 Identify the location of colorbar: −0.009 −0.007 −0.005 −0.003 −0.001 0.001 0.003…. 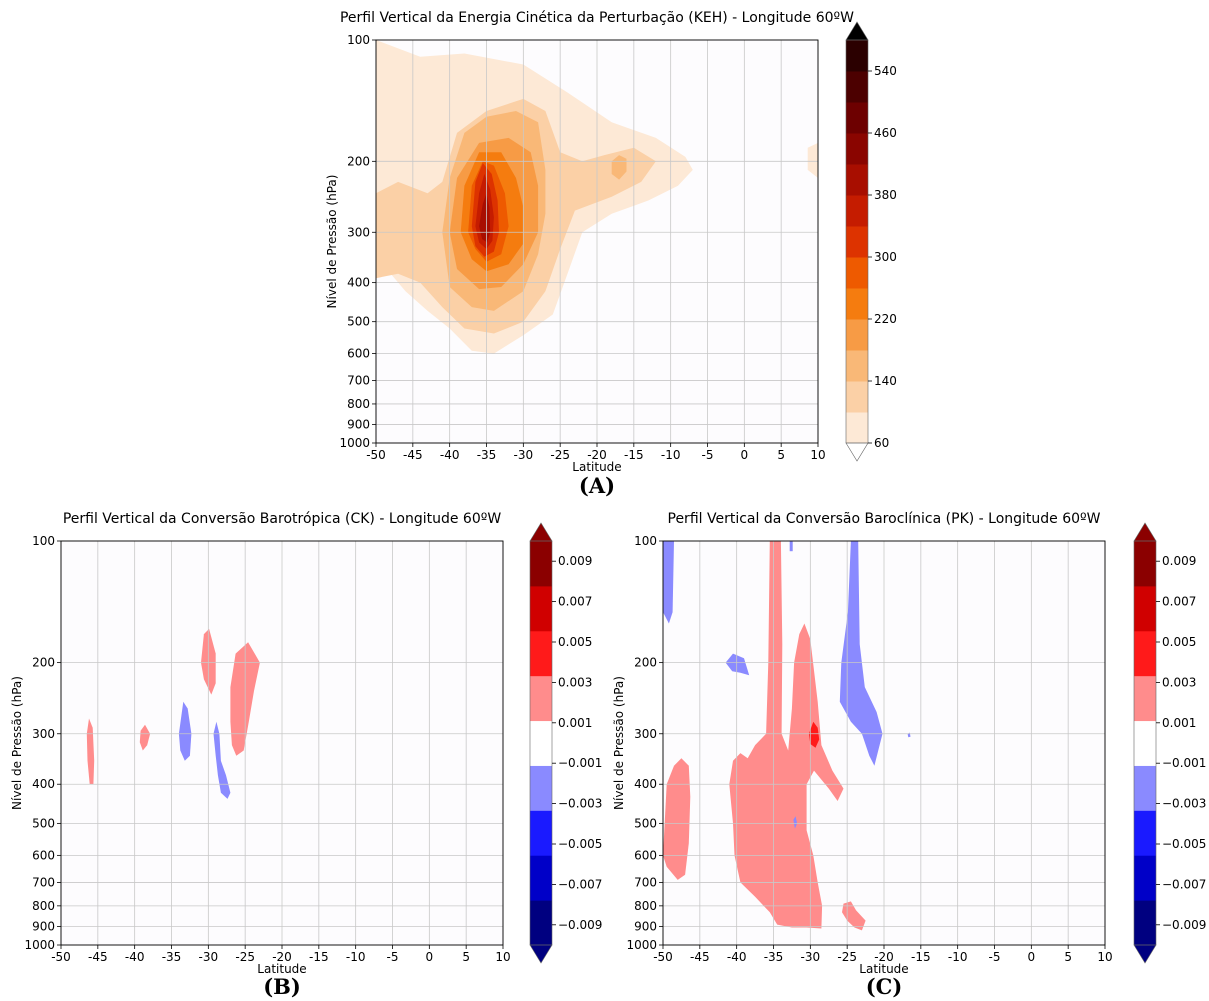
(566, 743).